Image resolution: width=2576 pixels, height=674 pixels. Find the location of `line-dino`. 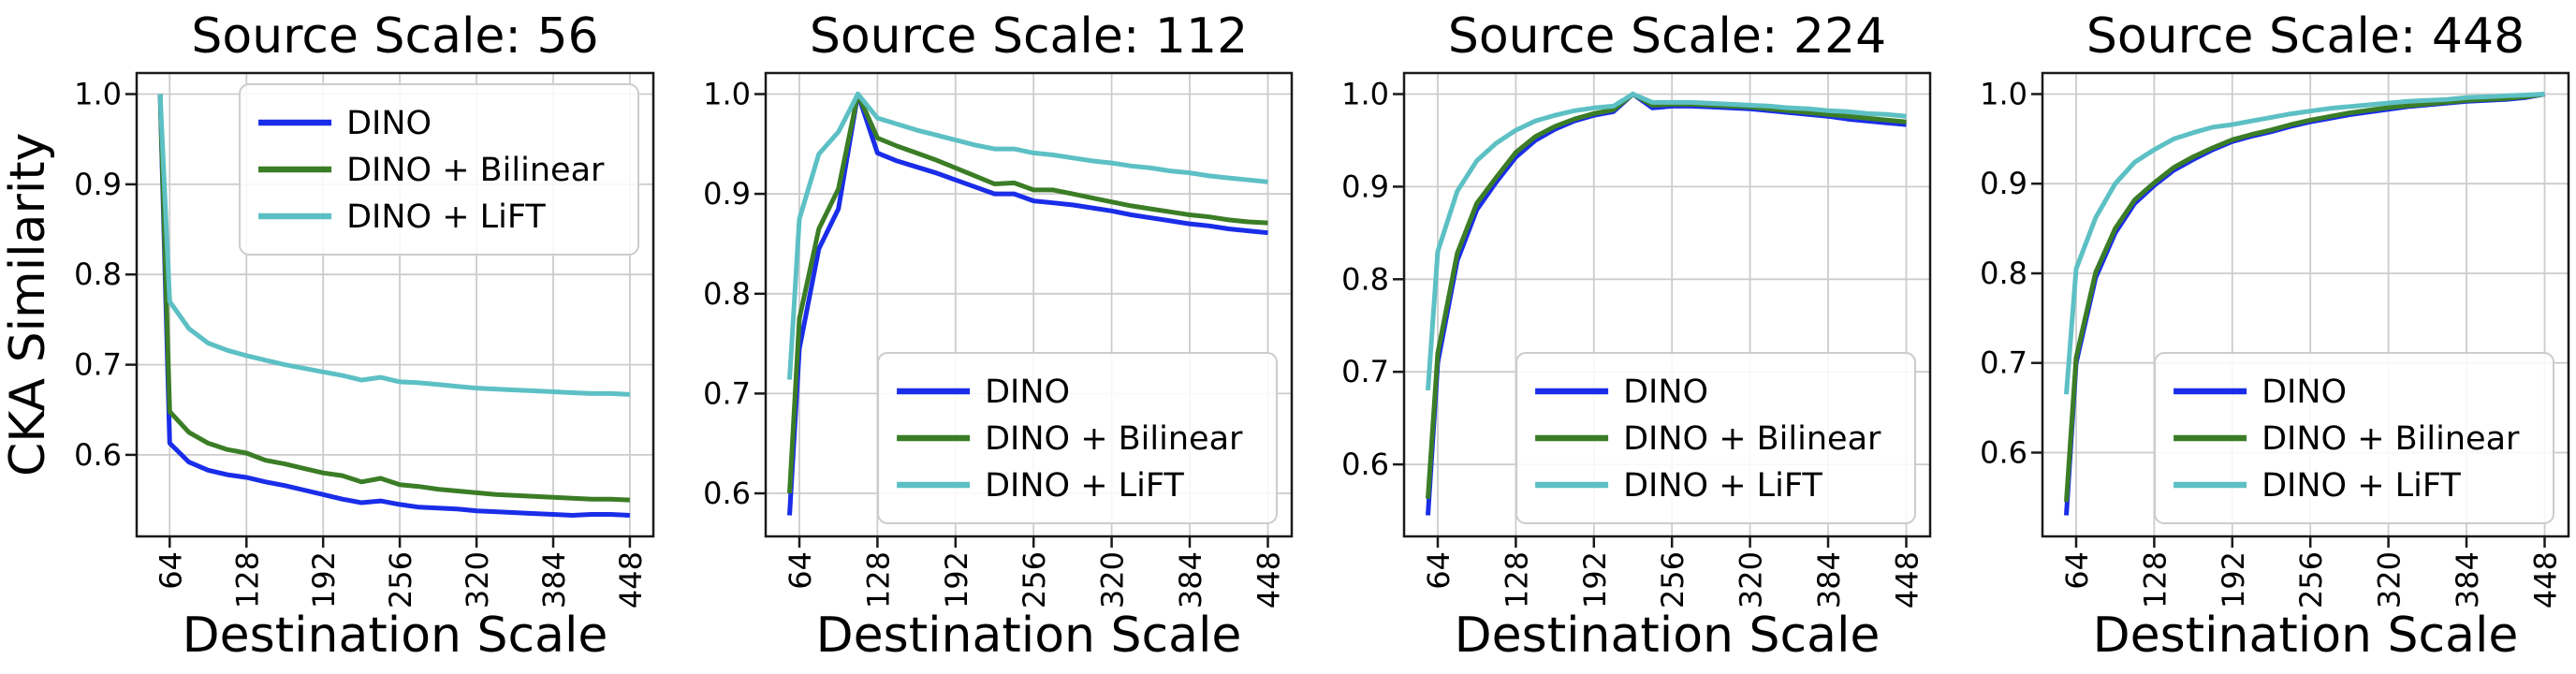

line-dino is located at coordinates (394, 306).